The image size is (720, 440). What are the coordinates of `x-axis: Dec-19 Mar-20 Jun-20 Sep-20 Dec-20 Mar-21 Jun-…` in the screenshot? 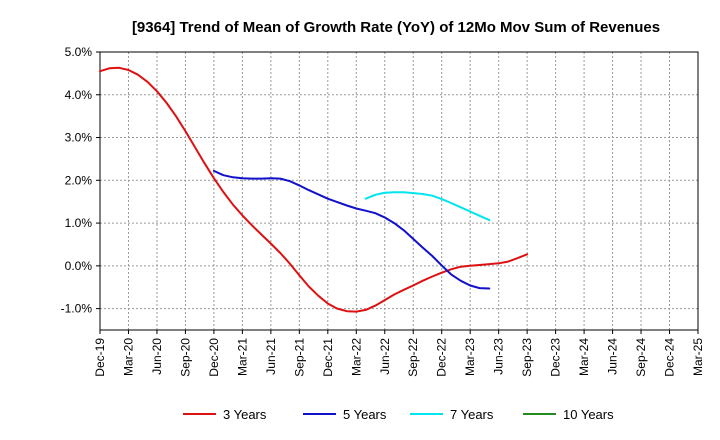 It's located at (399, 353).